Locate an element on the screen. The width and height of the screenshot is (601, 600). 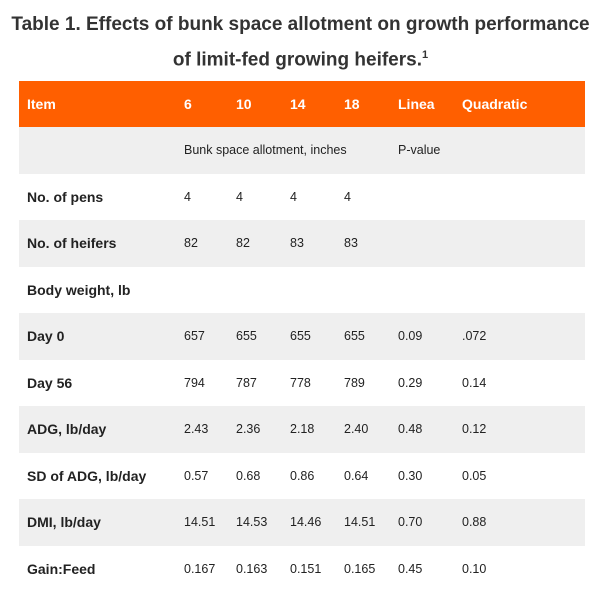
table-row: No. of pens 4 4 4 4 is located at coordinates (302, 197).